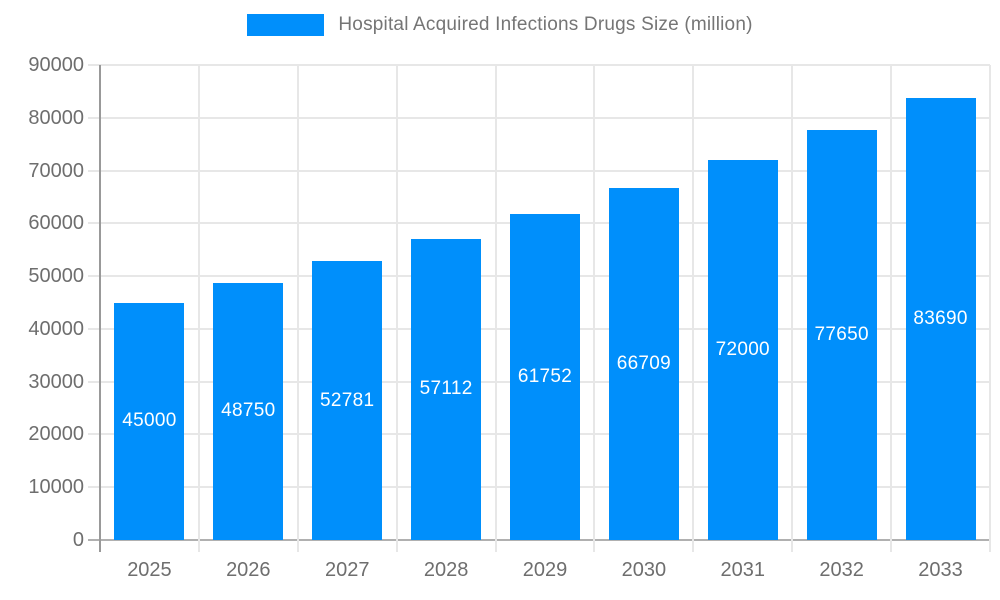 This screenshot has height=600, width=1000. Describe the element at coordinates (100, 308) in the screenshot. I see `y-axis-line` at that location.